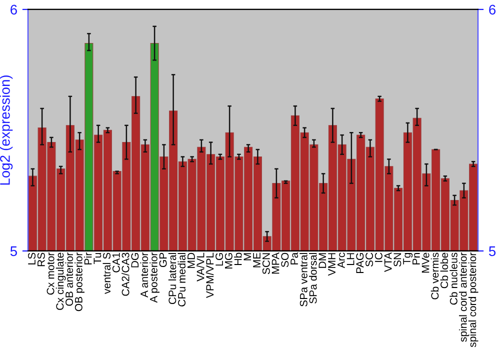 Image resolution: width=500 pixels, height=350 pixels. Describe the element at coordinates (276, 263) in the screenshot. I see `x-tick-label: MPA` at that location.